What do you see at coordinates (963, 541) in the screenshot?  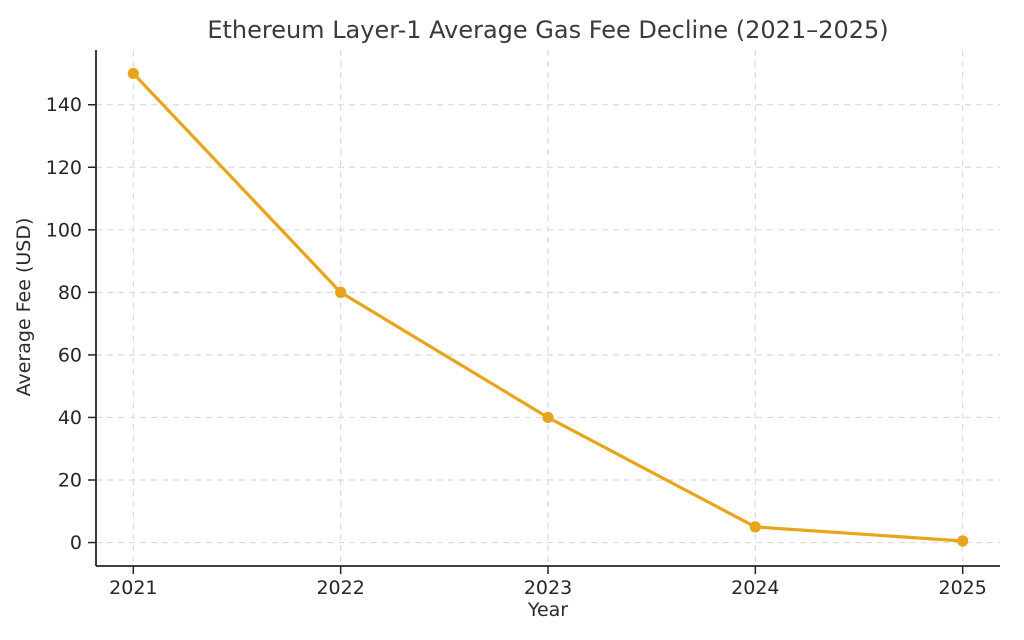 I see `data-point-2025` at bounding box center [963, 541].